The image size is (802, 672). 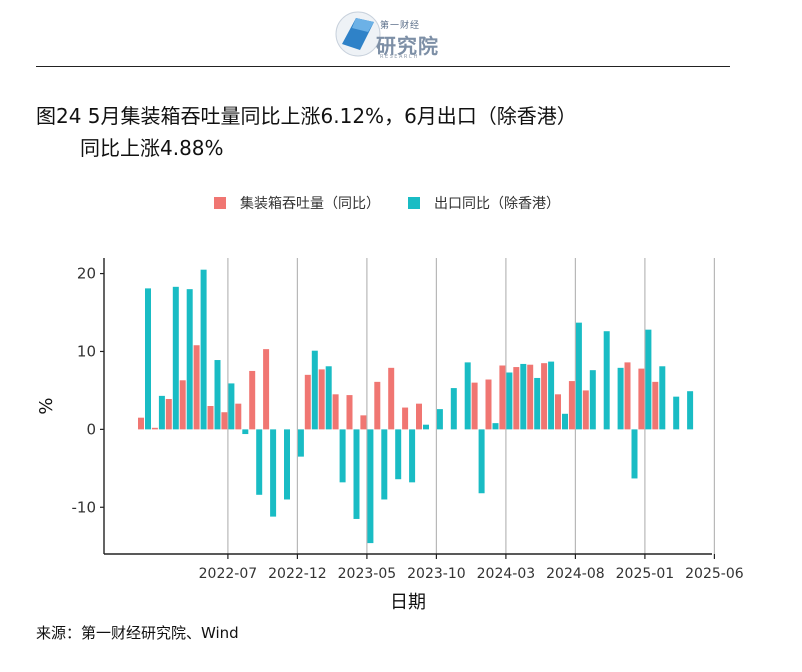 What do you see at coordinates (414, 203) in the screenshot?
I see `legend-swatch-export` at bounding box center [414, 203].